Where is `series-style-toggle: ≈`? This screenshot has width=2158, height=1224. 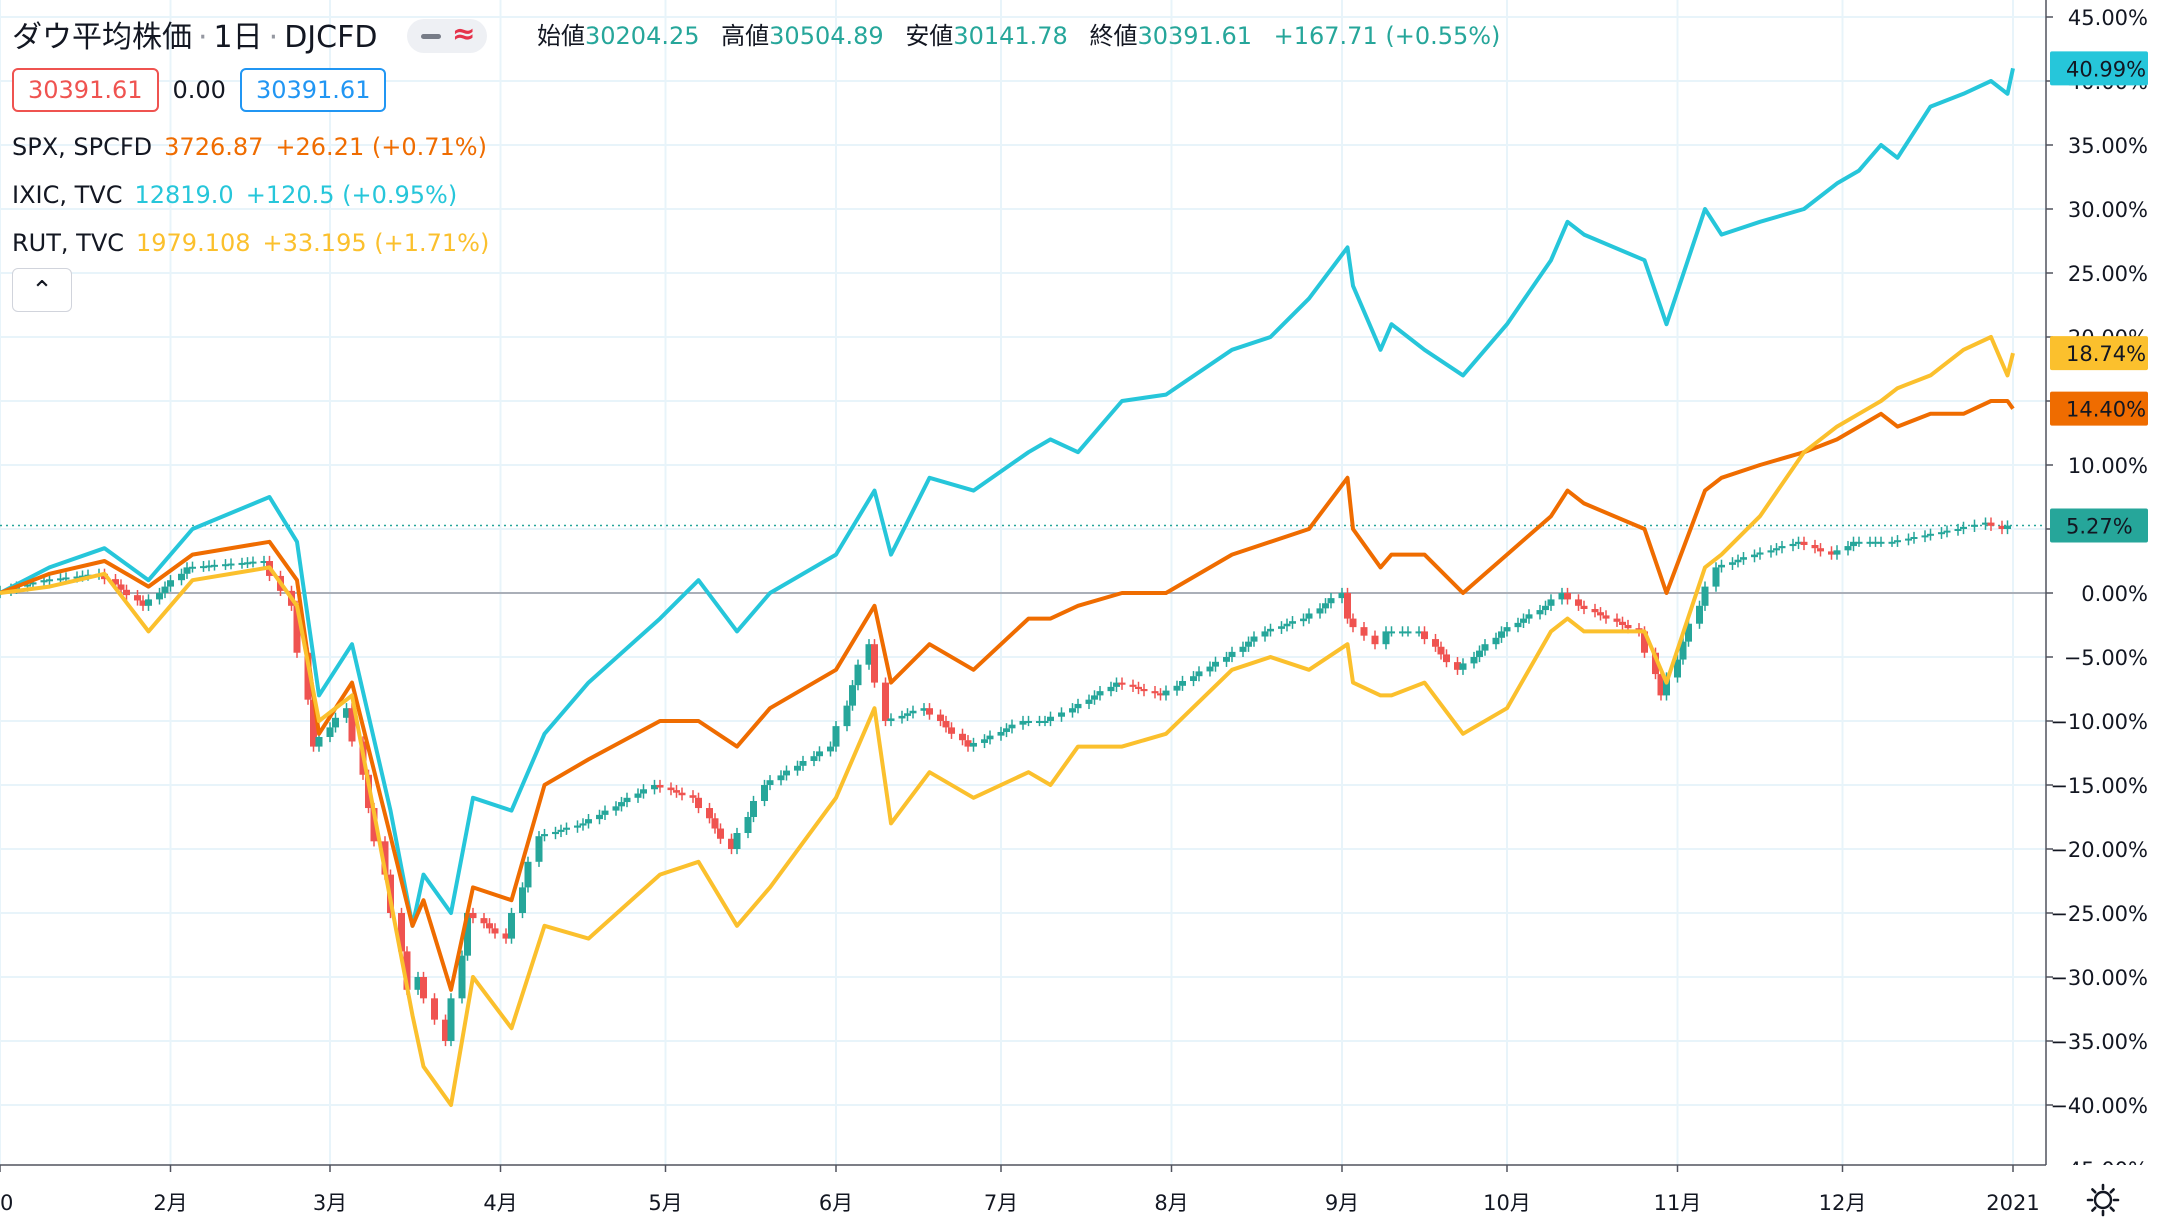
series-style-toggle: ≈ is located at coordinates (447, 35).